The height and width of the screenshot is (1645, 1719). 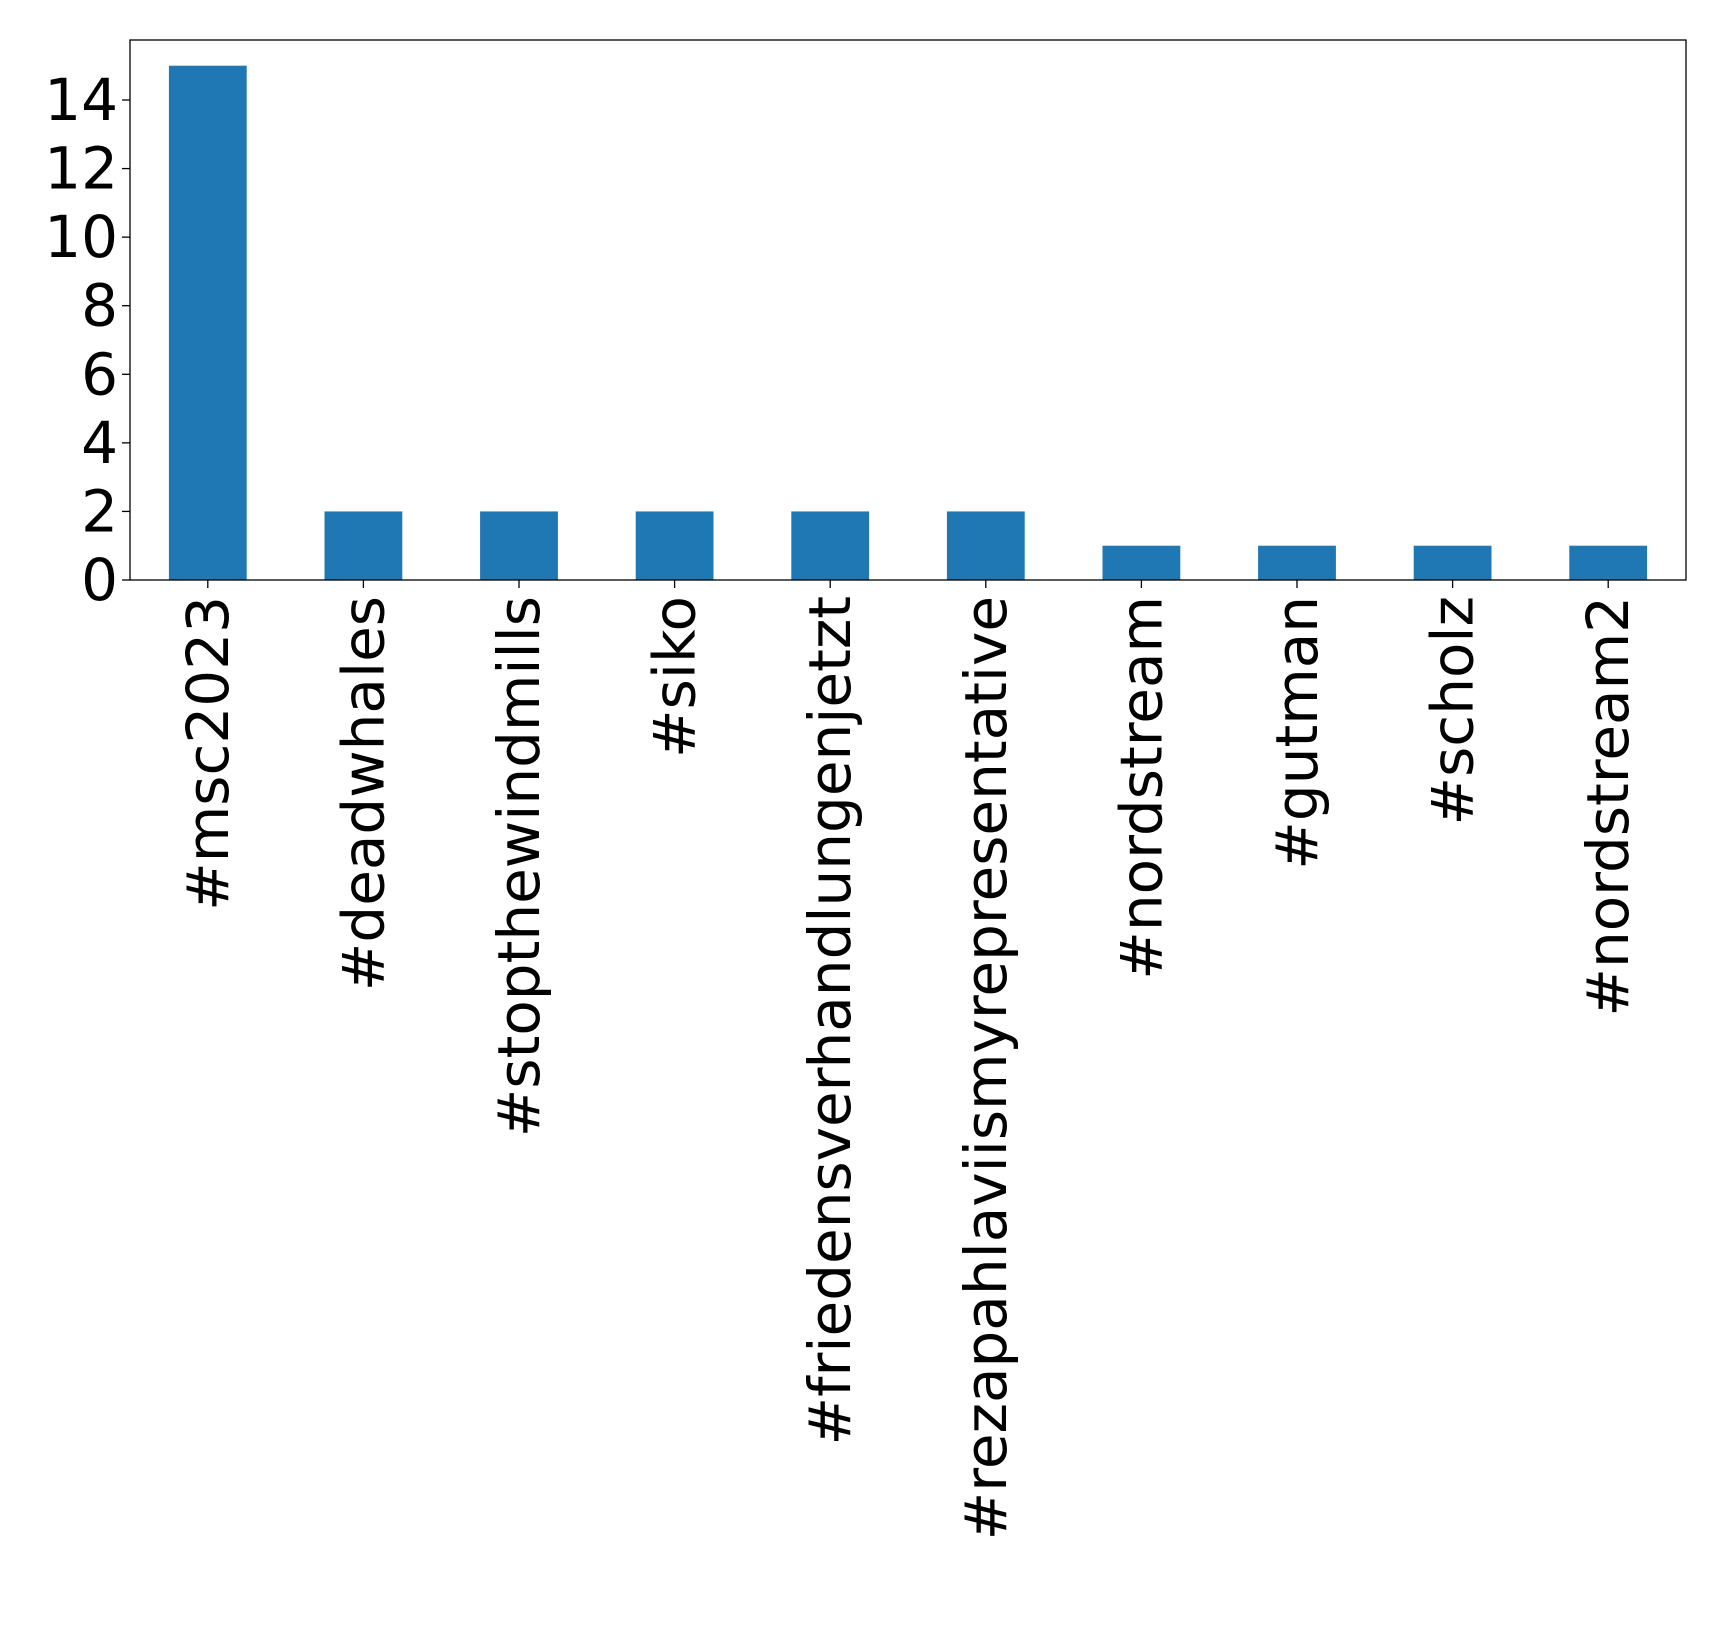 I want to click on y-tick-label: 10, so click(x=81, y=237).